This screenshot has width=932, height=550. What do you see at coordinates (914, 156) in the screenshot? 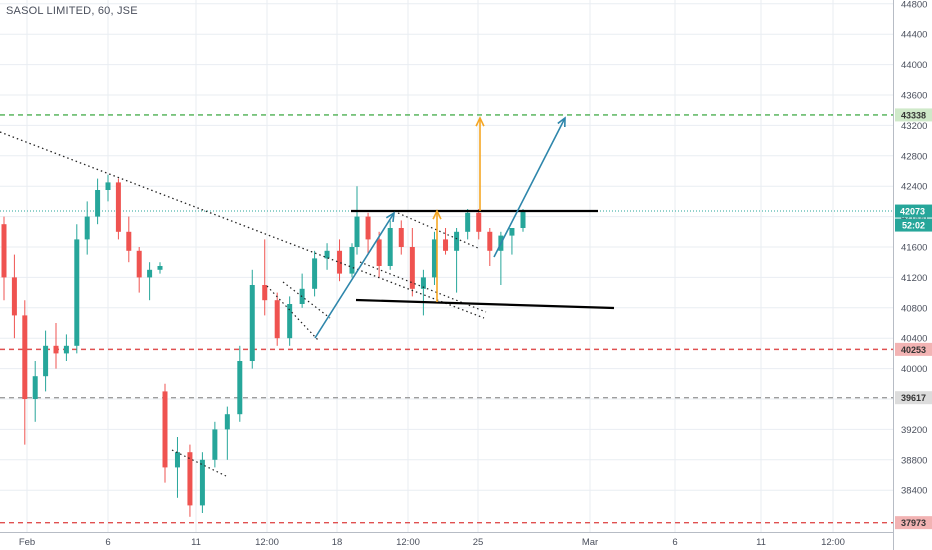
I see `y-tick-label: 42800` at bounding box center [914, 156].